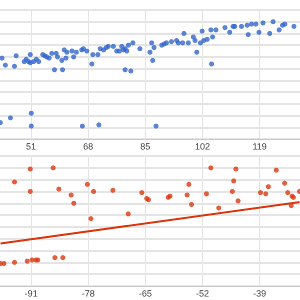  I want to click on x-tick-label: -65, so click(145, 293).